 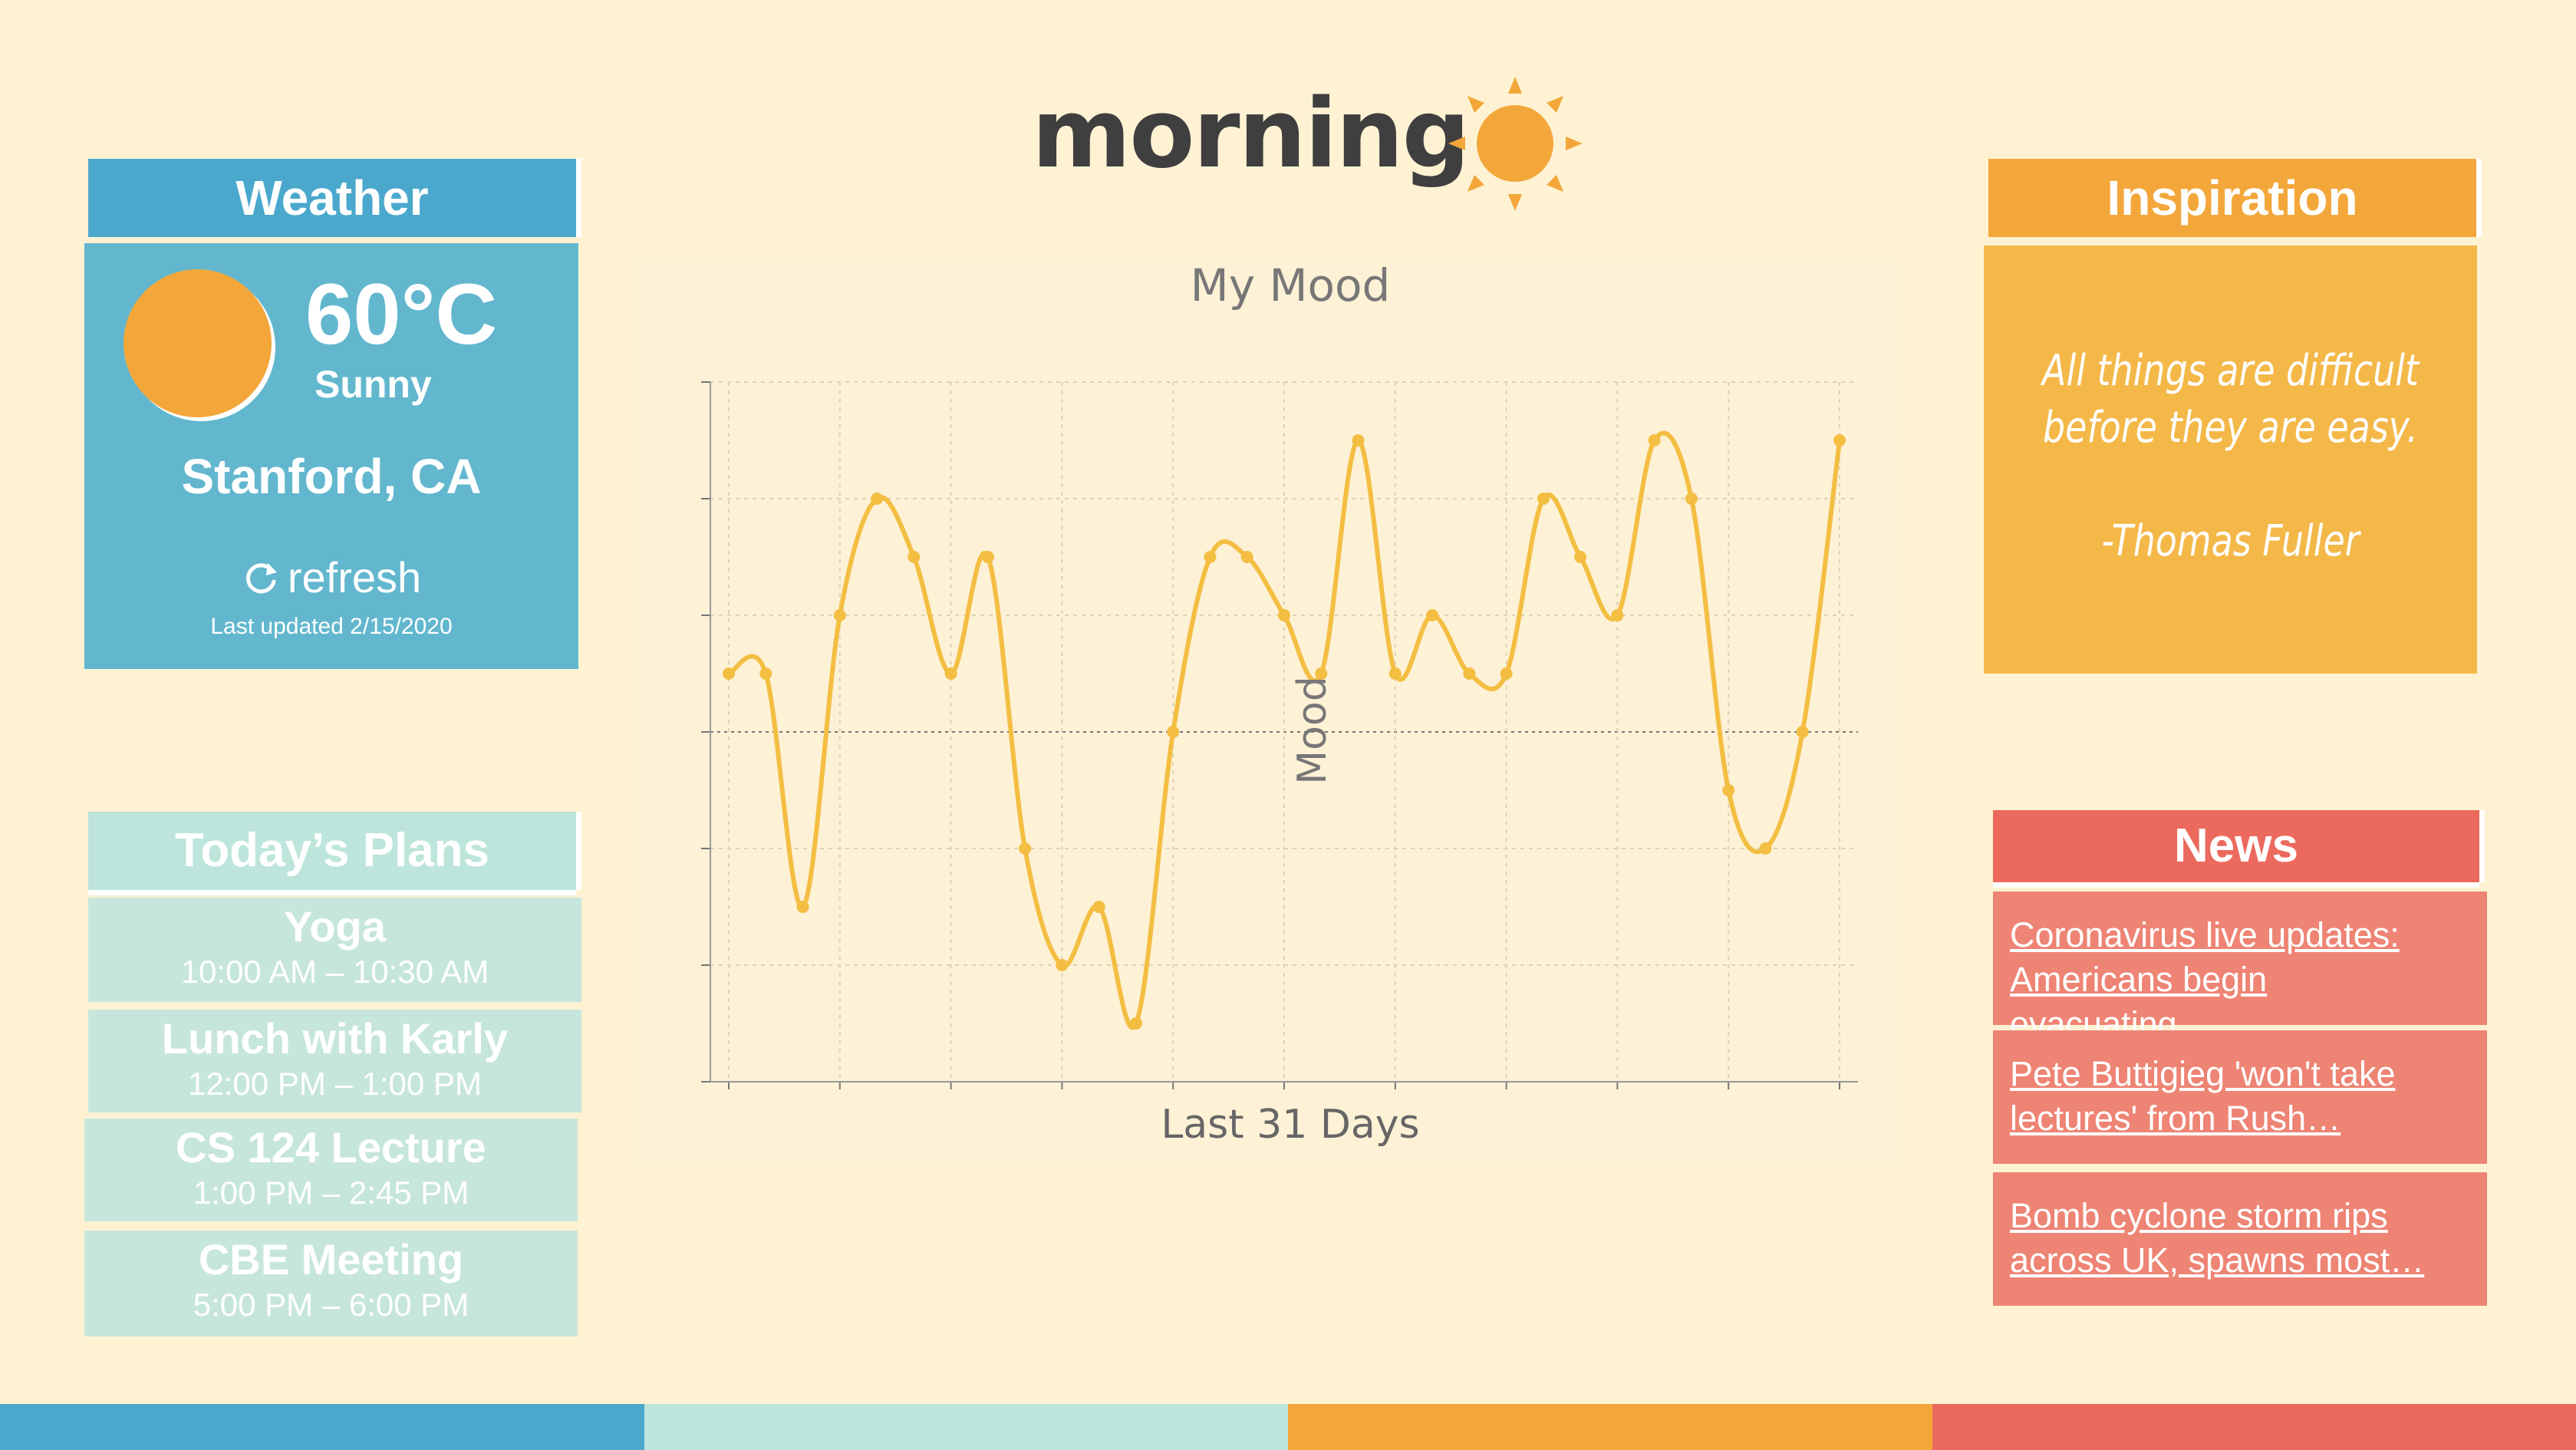 I want to click on chart-y-label: Mood, so click(x=1313, y=730).